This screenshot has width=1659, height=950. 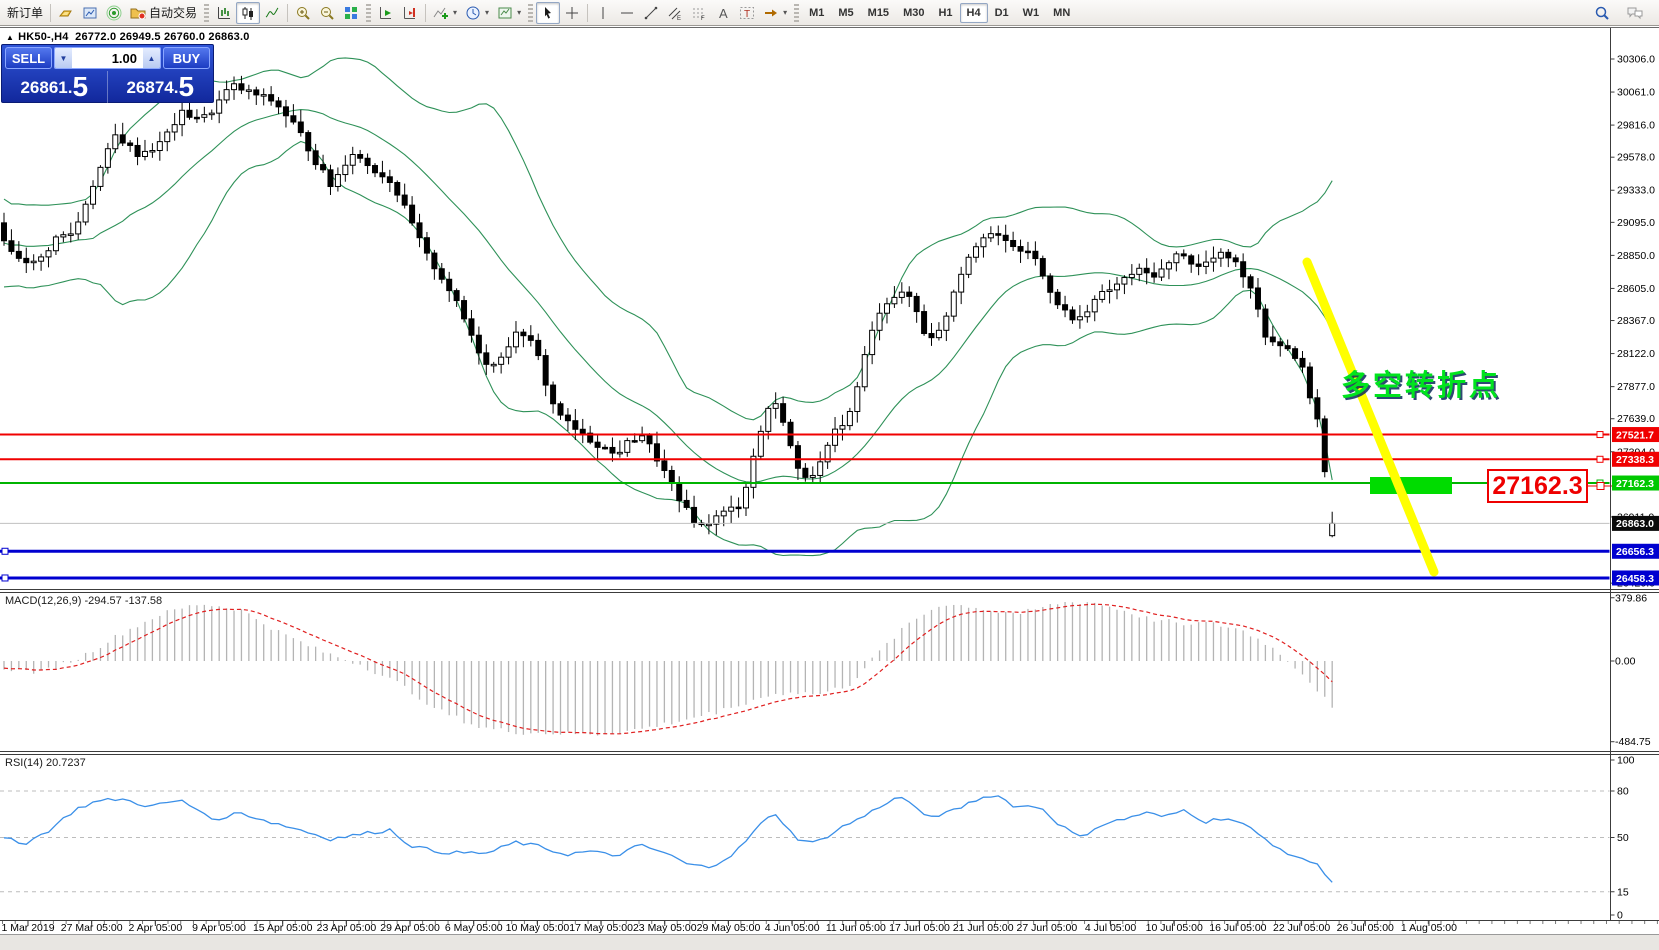 I want to click on horizontal-line-button, so click(x=627, y=13).